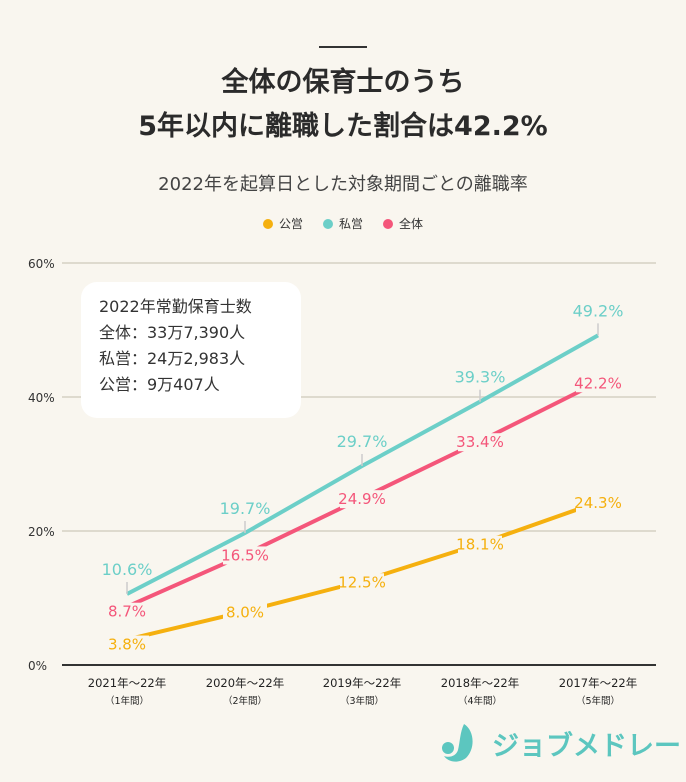 The width and height of the screenshot is (686, 782). What do you see at coordinates (172, 358) in the screenshot?
I see `box-line-private: 私営：24万2,983人` at bounding box center [172, 358].